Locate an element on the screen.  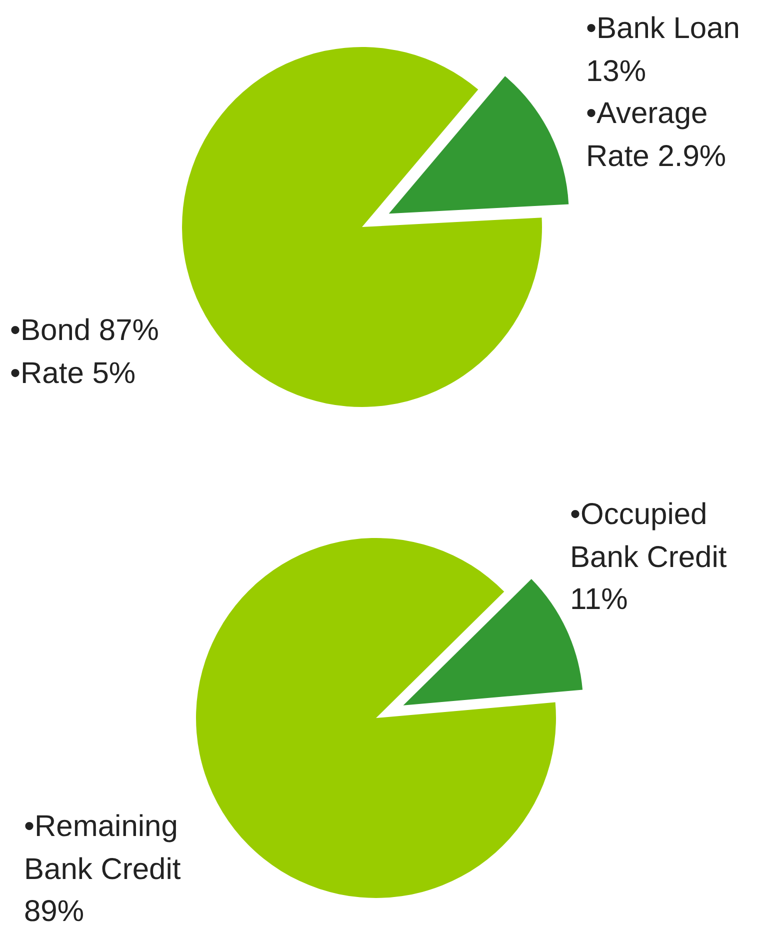
slice-label: •Bond is located at coordinates (50, 330).